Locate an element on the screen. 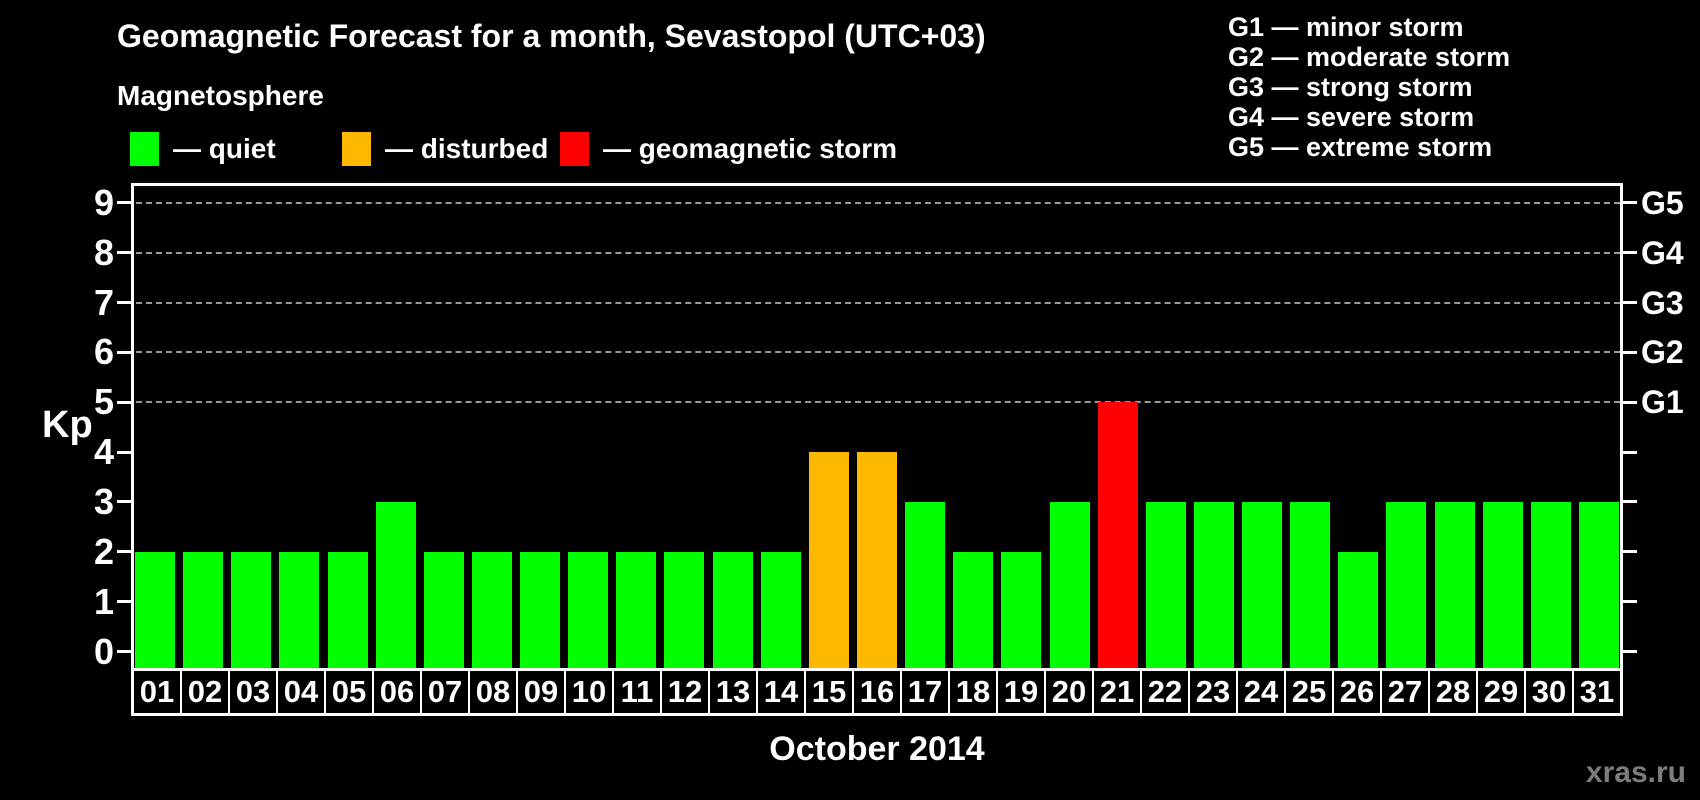 The height and width of the screenshot is (800, 1700). day-label-07: 07 is located at coordinates (446, 692).